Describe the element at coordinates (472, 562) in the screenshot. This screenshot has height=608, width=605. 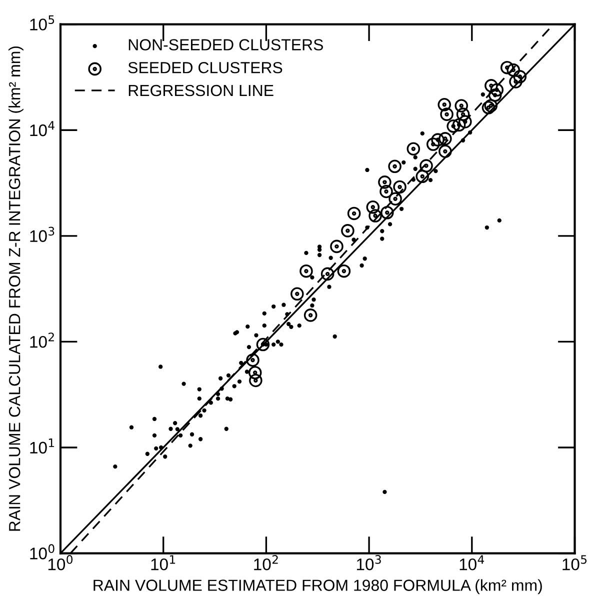
I see `x-tick-label: 10$^{4}$` at that location.